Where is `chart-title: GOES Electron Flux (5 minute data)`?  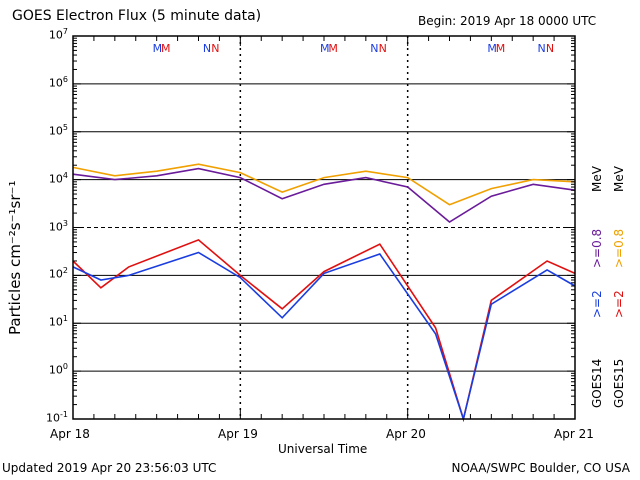
chart-title: GOES Electron Flux (5 minute data) is located at coordinates (137, 16).